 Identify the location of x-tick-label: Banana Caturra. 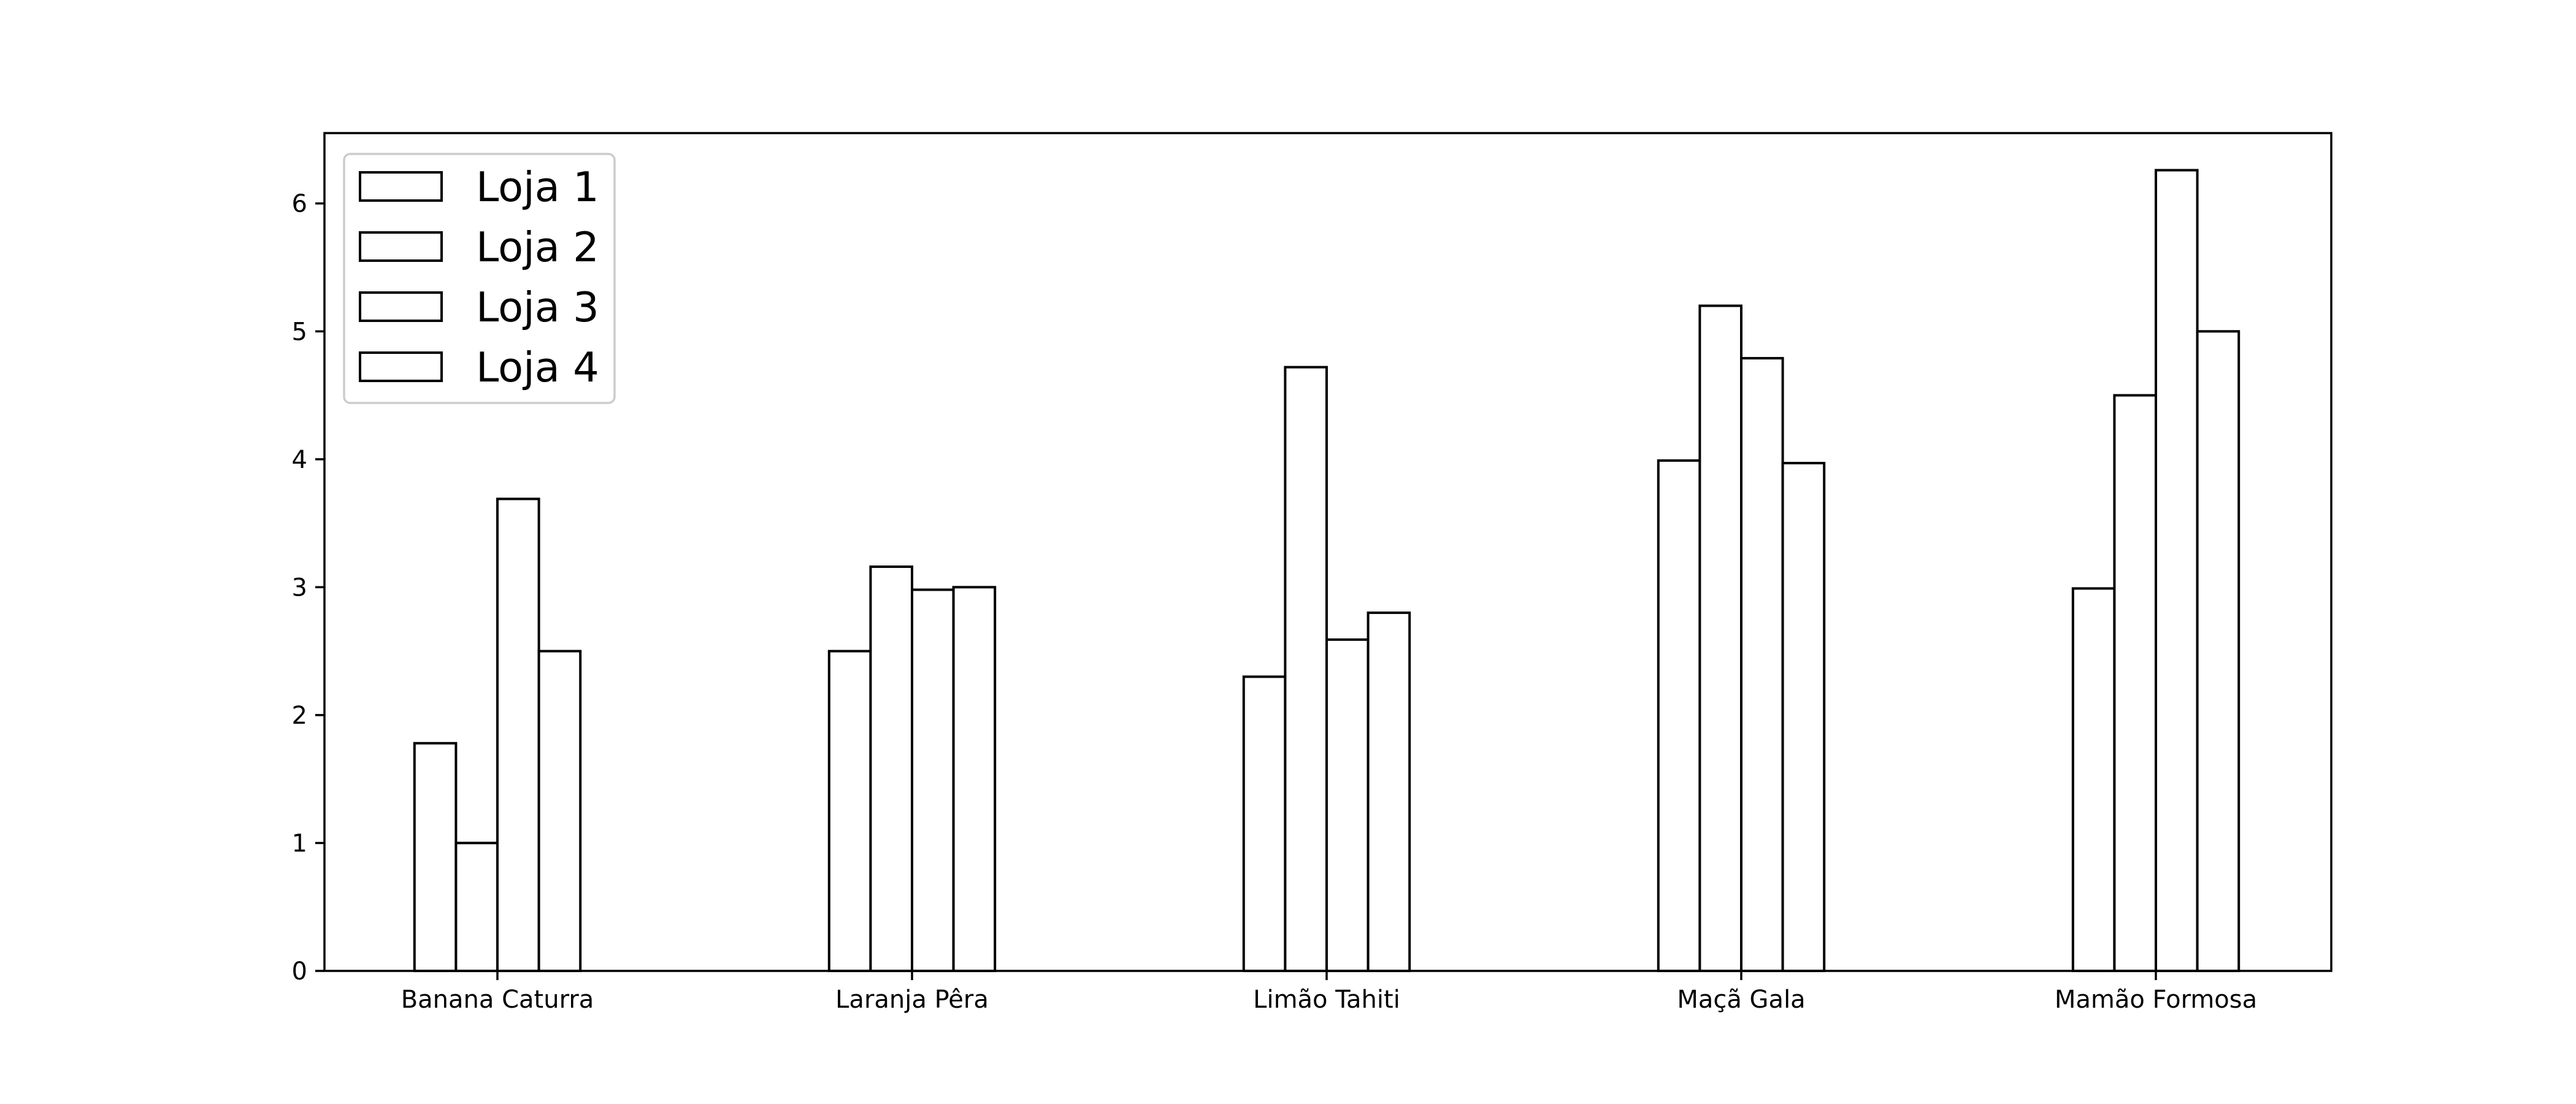
(497, 1000).